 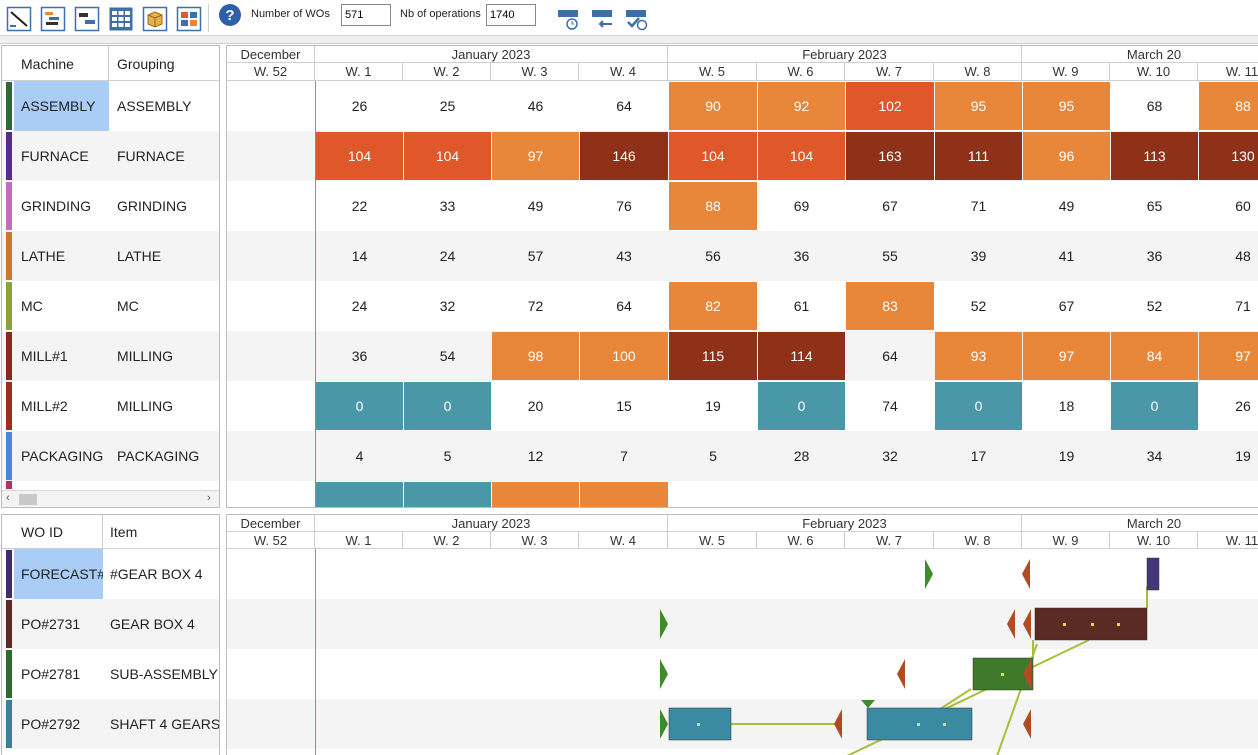 I want to click on week-label: W. 5, so click(x=712, y=72).